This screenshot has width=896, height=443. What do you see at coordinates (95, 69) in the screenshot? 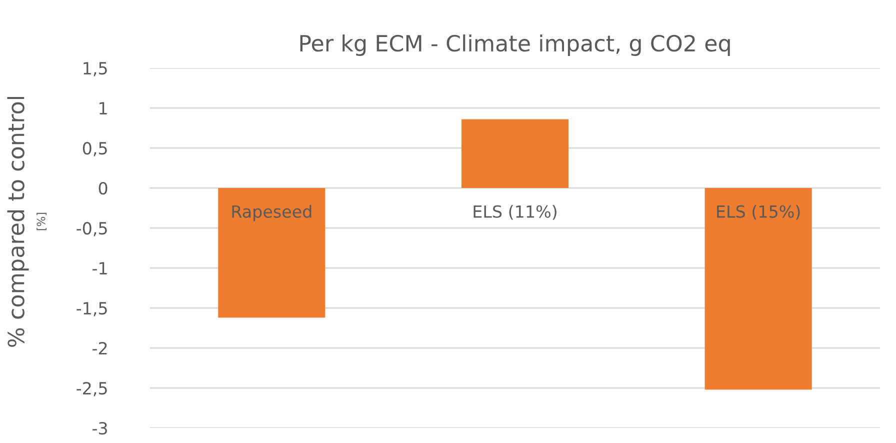
I see `y-tick-label: 1,5` at bounding box center [95, 69].